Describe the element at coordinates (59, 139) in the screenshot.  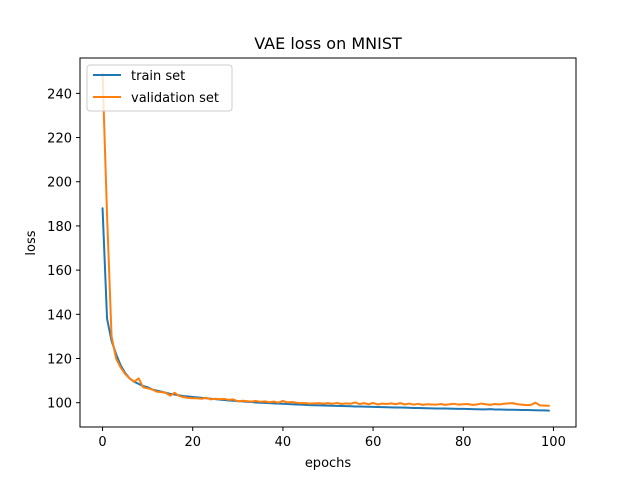
I see `y-tick-label: 220` at that location.